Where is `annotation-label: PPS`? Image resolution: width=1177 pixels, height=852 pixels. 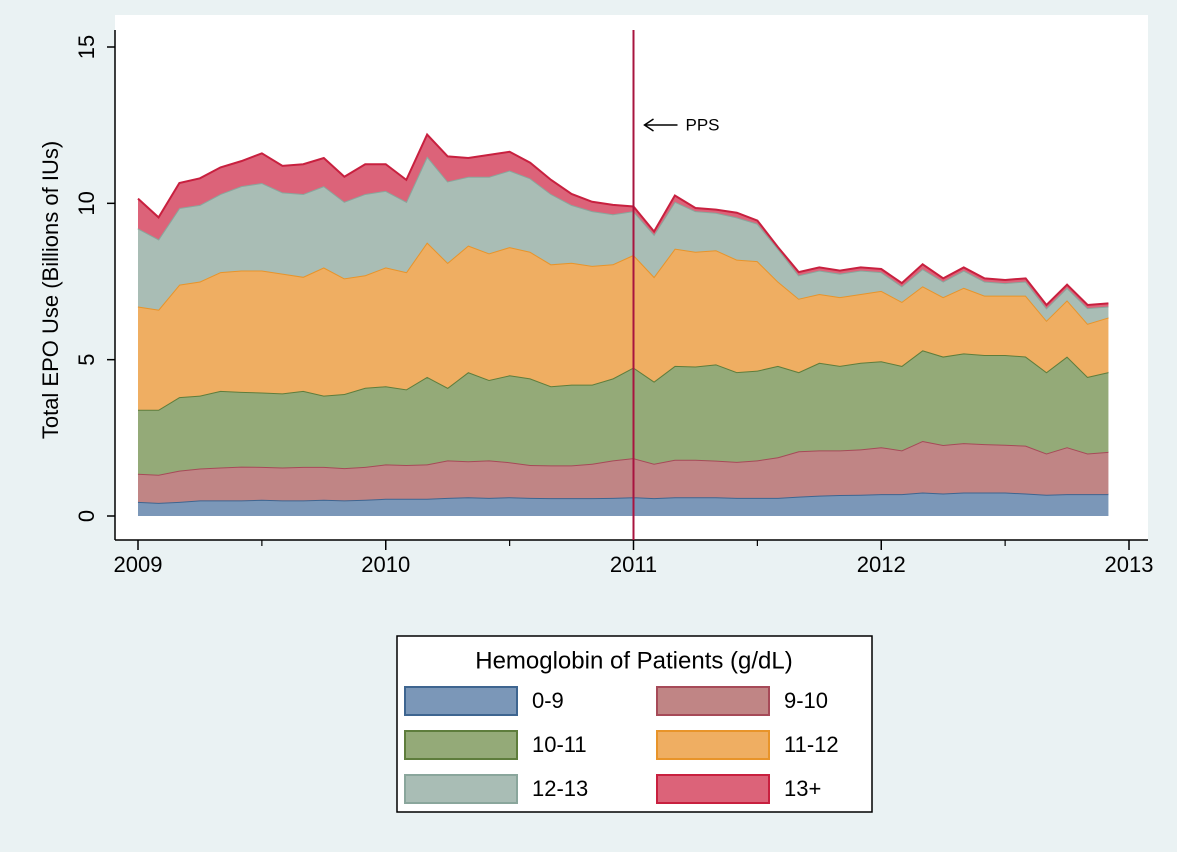
annotation-label: PPS is located at coordinates (703, 124).